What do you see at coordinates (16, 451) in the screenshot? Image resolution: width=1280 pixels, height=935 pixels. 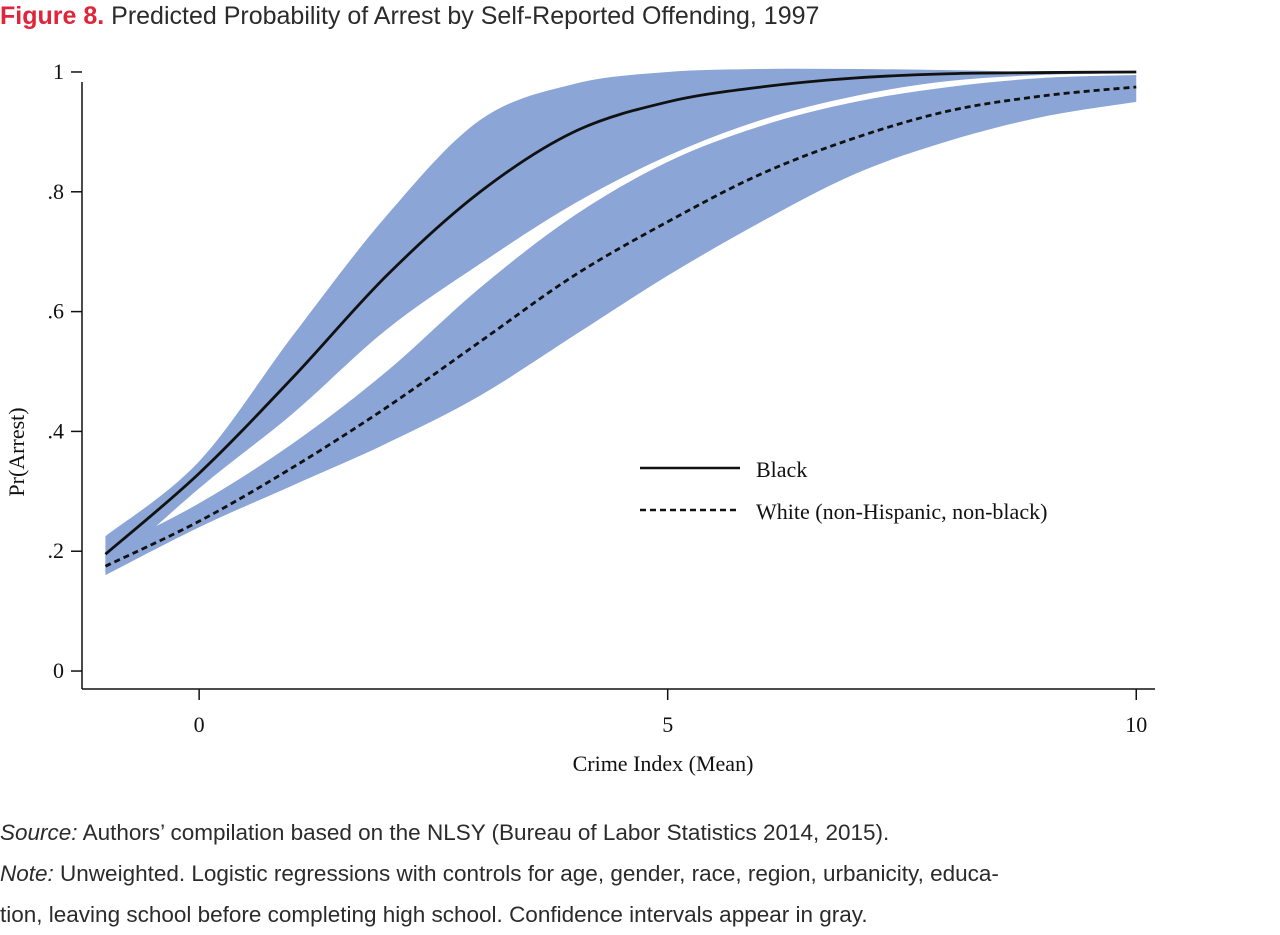 I see `y-axis-label: Pr(Arrest)` at bounding box center [16, 451].